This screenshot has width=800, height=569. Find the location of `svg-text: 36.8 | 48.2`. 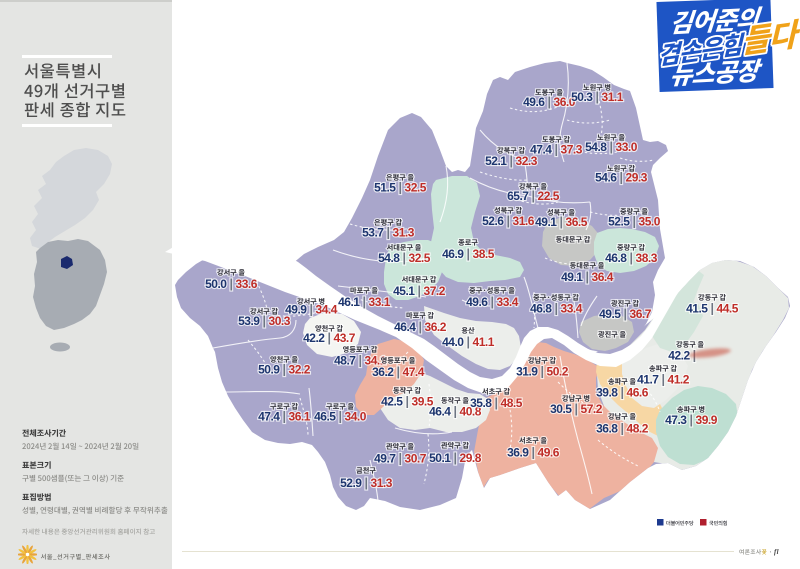

svg-text: 36.8 | 48.2 is located at coordinates (622, 429).